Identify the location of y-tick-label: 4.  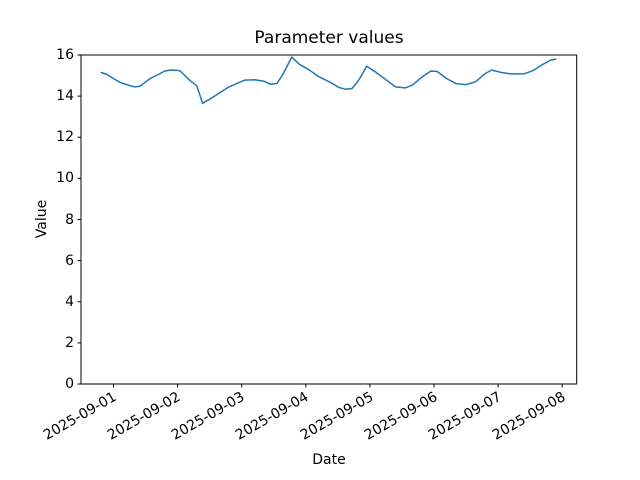
(69, 301).